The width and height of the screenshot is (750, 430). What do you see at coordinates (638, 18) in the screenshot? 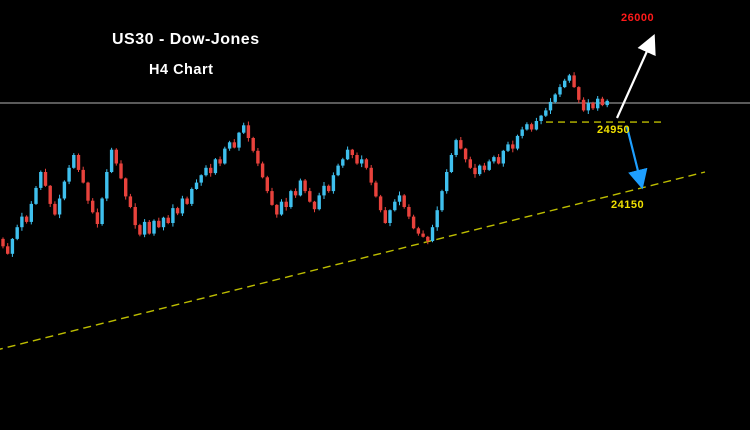
I see `target-up-price-label: 26000` at bounding box center [638, 18].